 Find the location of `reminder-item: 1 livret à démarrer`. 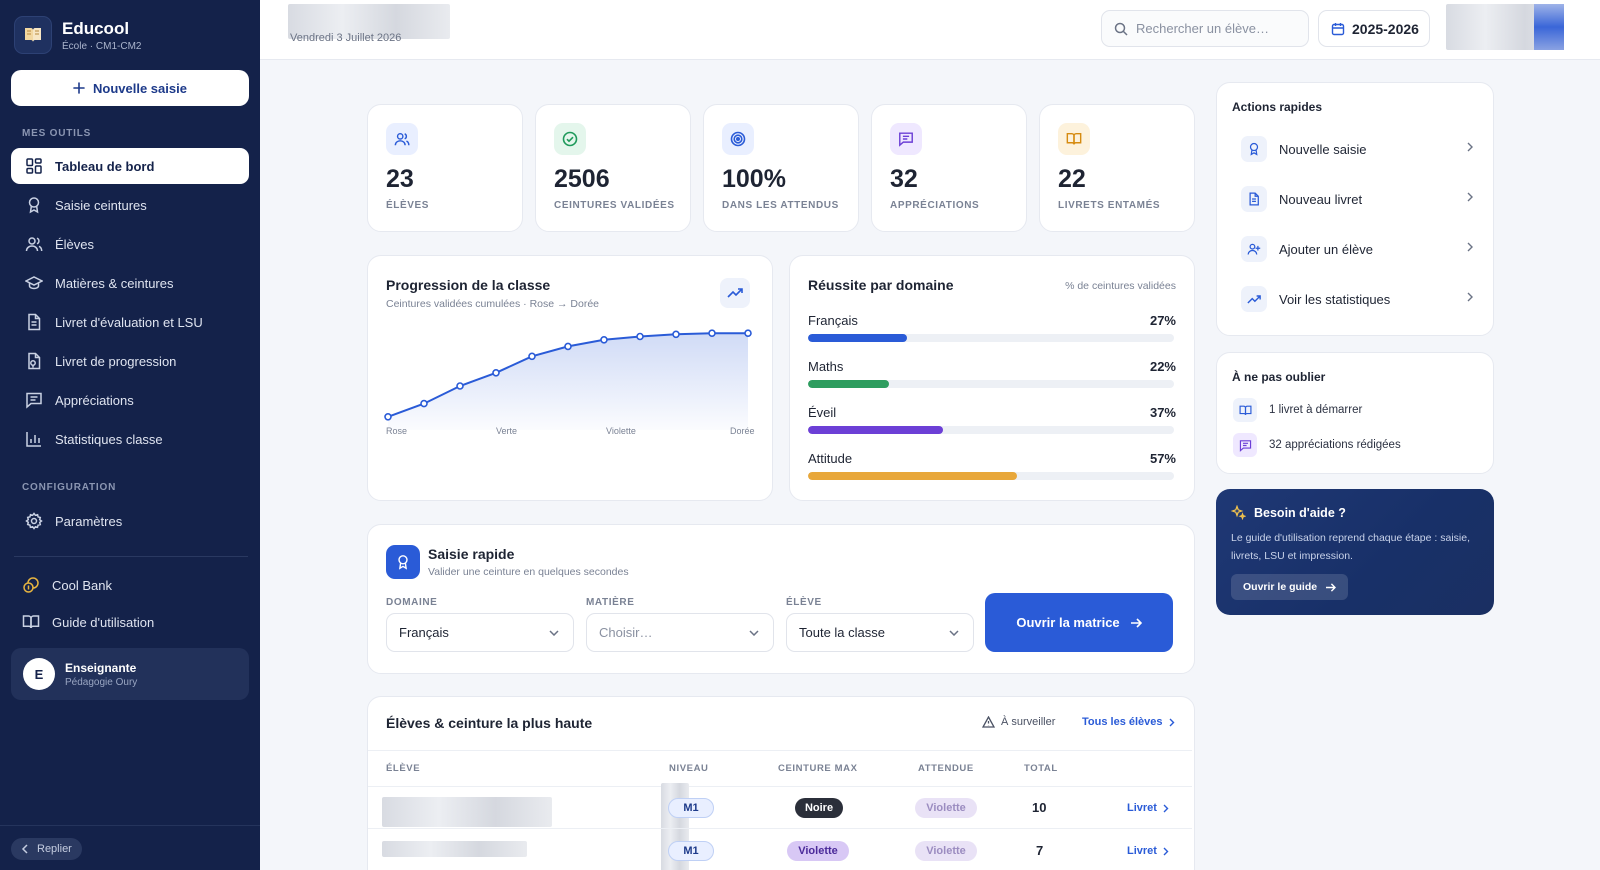

reminder-item: 1 livret à démarrer is located at coordinates (1297, 410).